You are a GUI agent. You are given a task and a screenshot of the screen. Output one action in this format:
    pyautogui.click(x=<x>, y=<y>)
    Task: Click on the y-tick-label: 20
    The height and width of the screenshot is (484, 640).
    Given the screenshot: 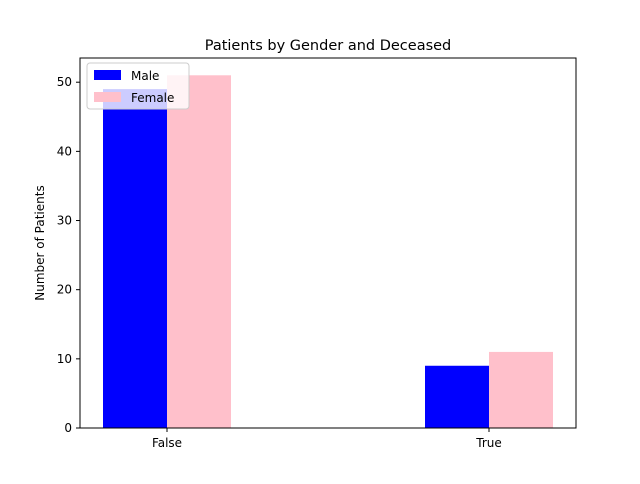 What is the action you would take?
    pyautogui.click(x=64, y=290)
    